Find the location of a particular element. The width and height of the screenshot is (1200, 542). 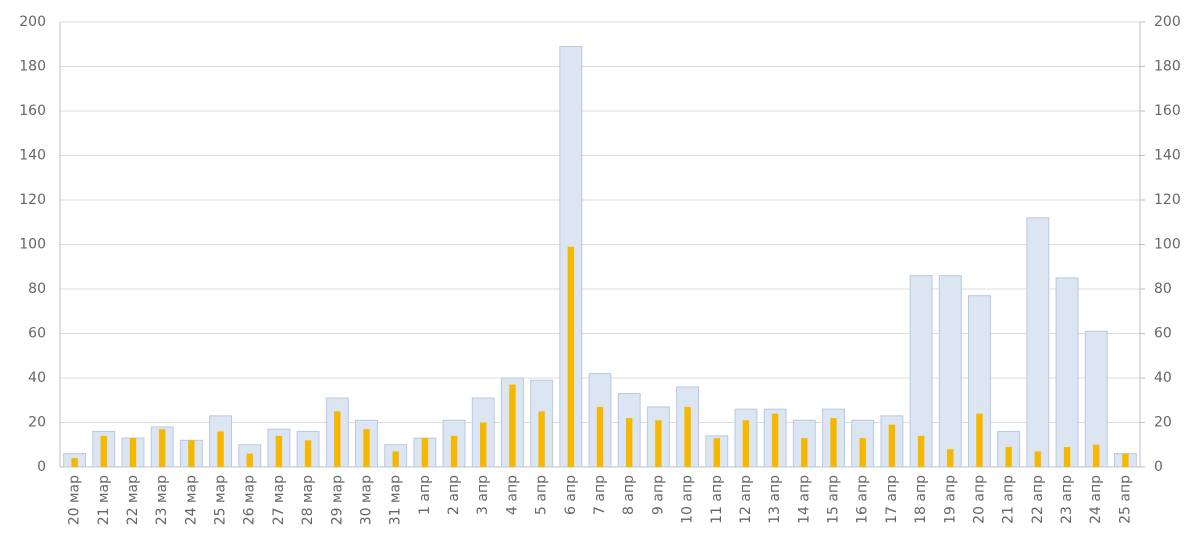

x-tick-label: 12 апр is located at coordinates (746, 499).